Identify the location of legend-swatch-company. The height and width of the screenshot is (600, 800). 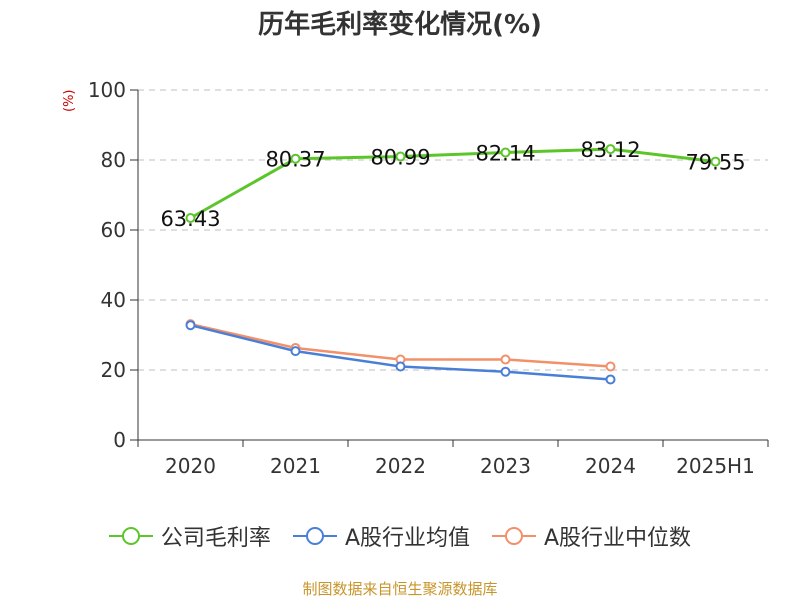
(130, 536).